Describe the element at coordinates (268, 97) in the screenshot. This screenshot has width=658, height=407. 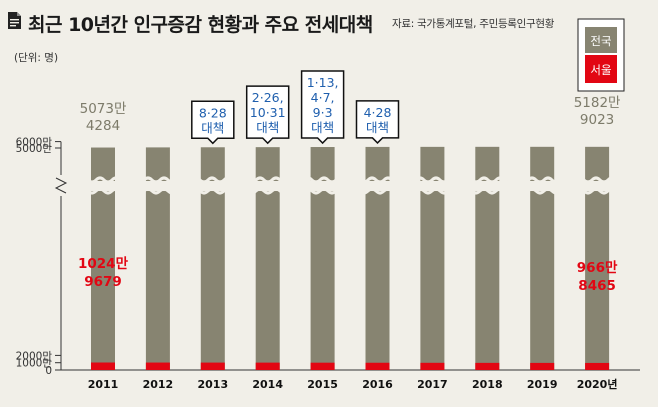
I see `callout-text: 2·26,` at that location.